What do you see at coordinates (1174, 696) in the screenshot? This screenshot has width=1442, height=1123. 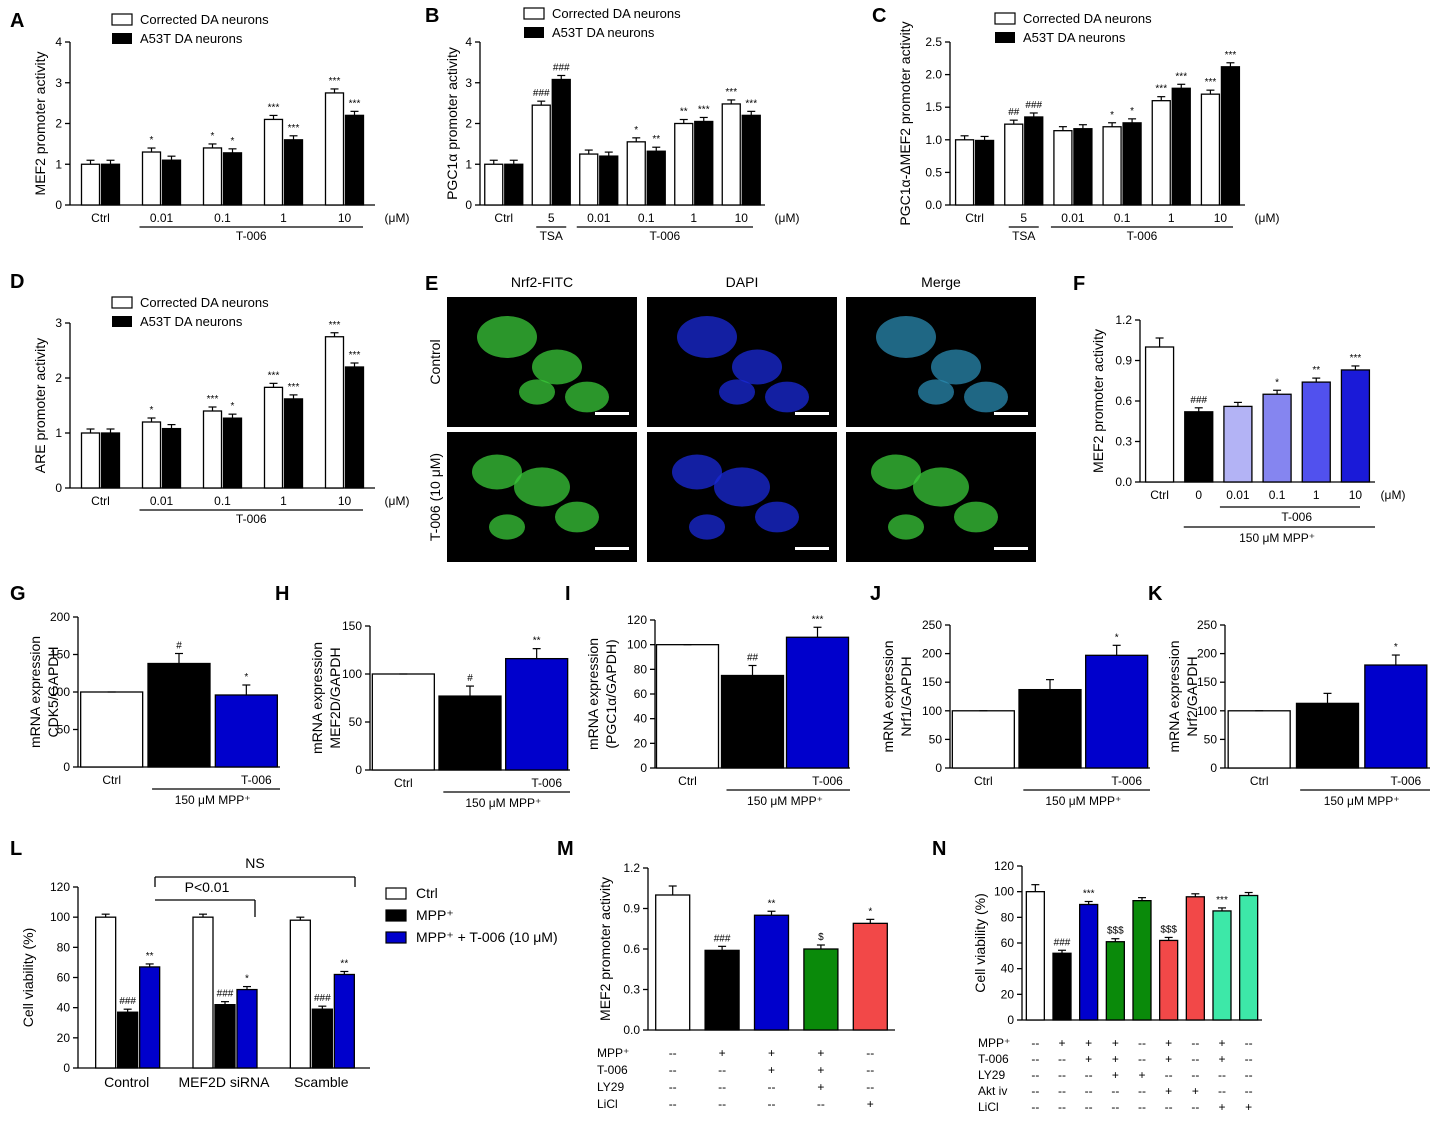 I see `y-axis-label: mRNA expression` at bounding box center [1174, 696].